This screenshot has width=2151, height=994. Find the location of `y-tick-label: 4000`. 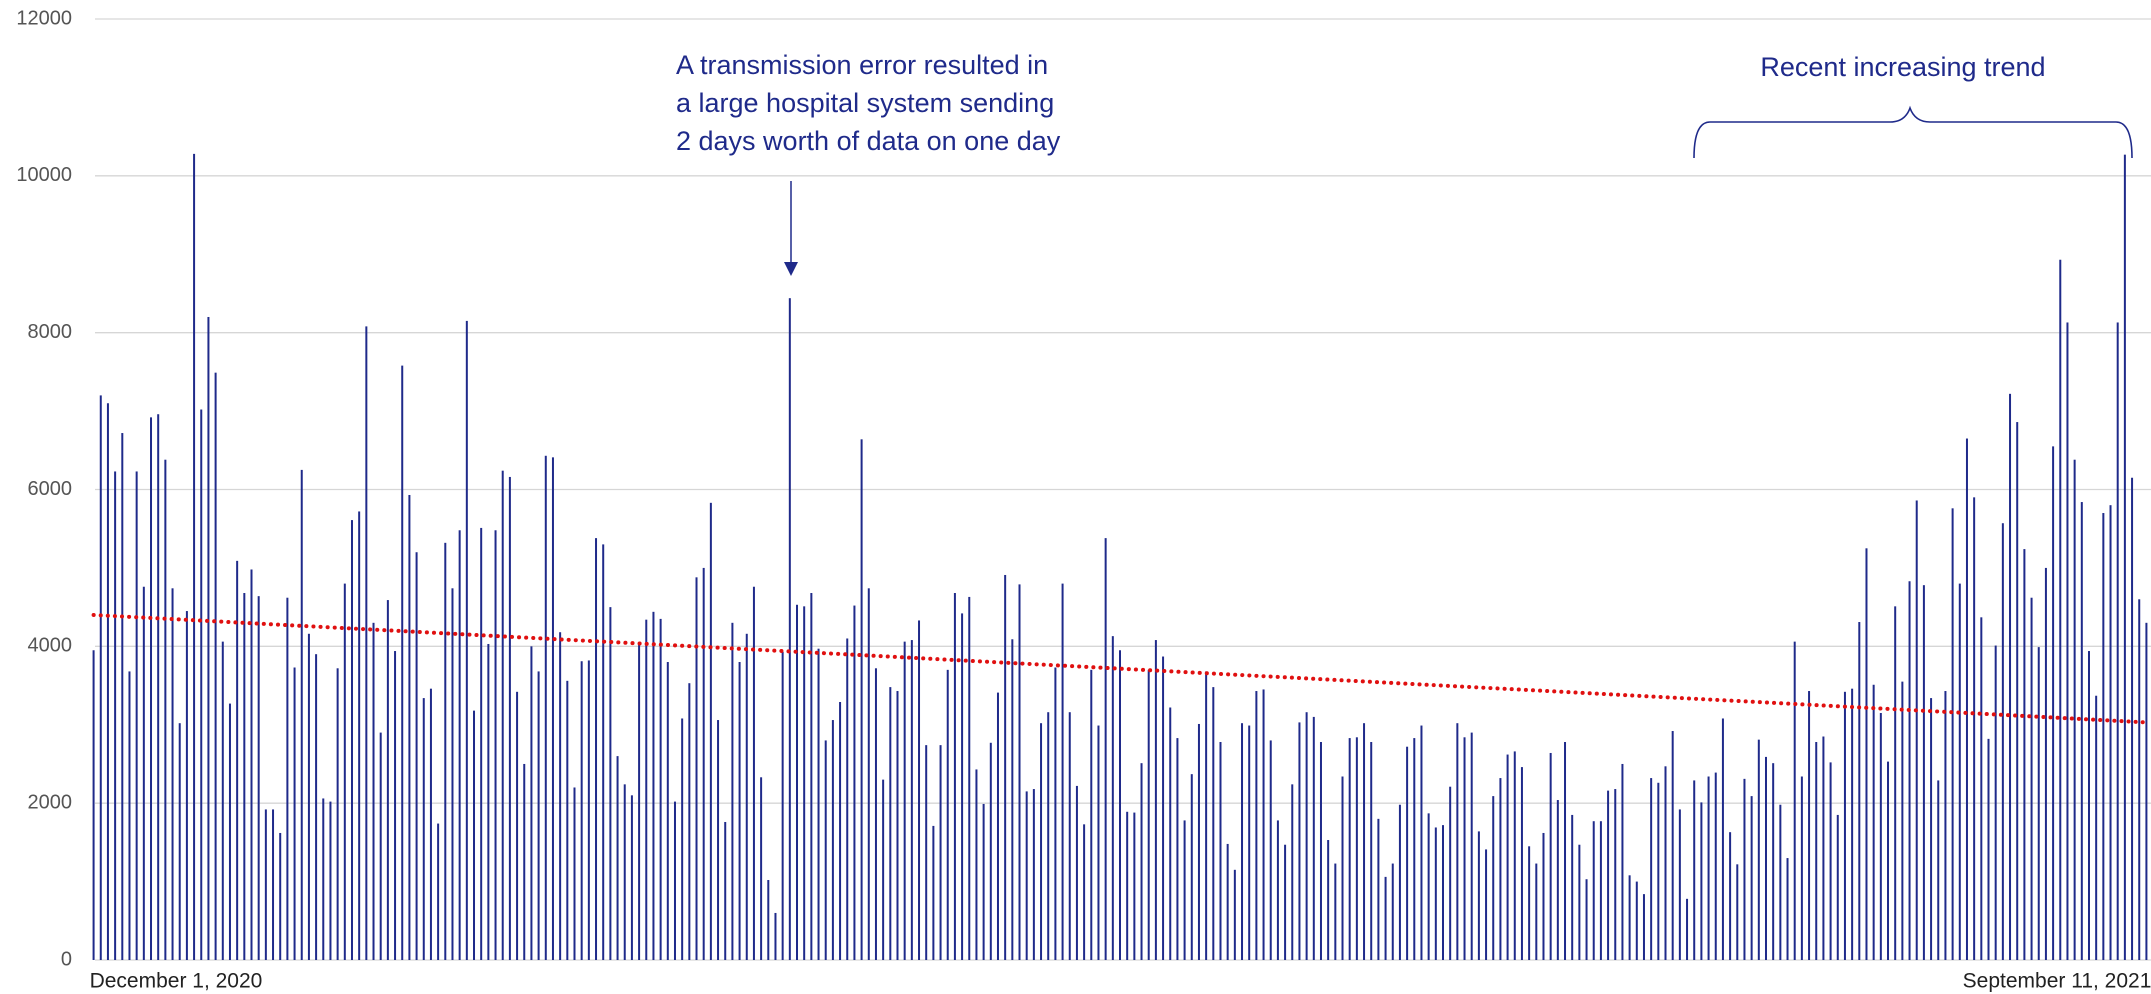

y-tick-label: 4000 is located at coordinates (50, 646).